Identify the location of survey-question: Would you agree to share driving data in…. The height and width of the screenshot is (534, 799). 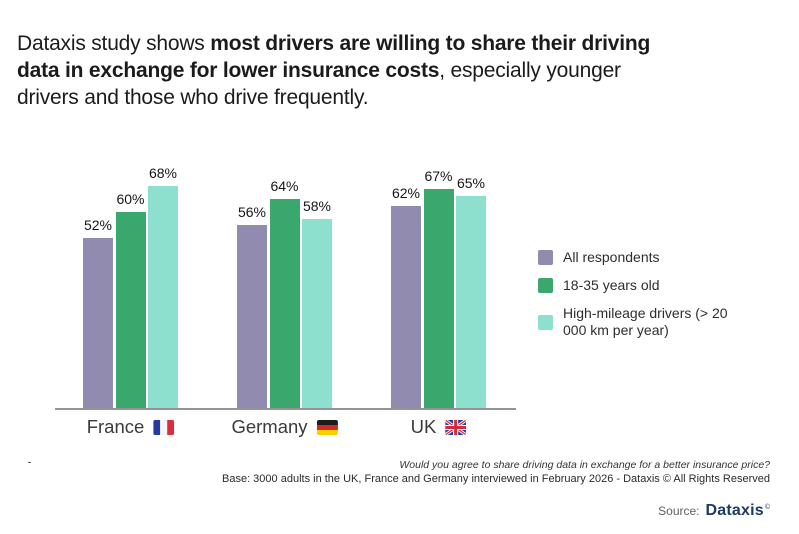
(584, 465).